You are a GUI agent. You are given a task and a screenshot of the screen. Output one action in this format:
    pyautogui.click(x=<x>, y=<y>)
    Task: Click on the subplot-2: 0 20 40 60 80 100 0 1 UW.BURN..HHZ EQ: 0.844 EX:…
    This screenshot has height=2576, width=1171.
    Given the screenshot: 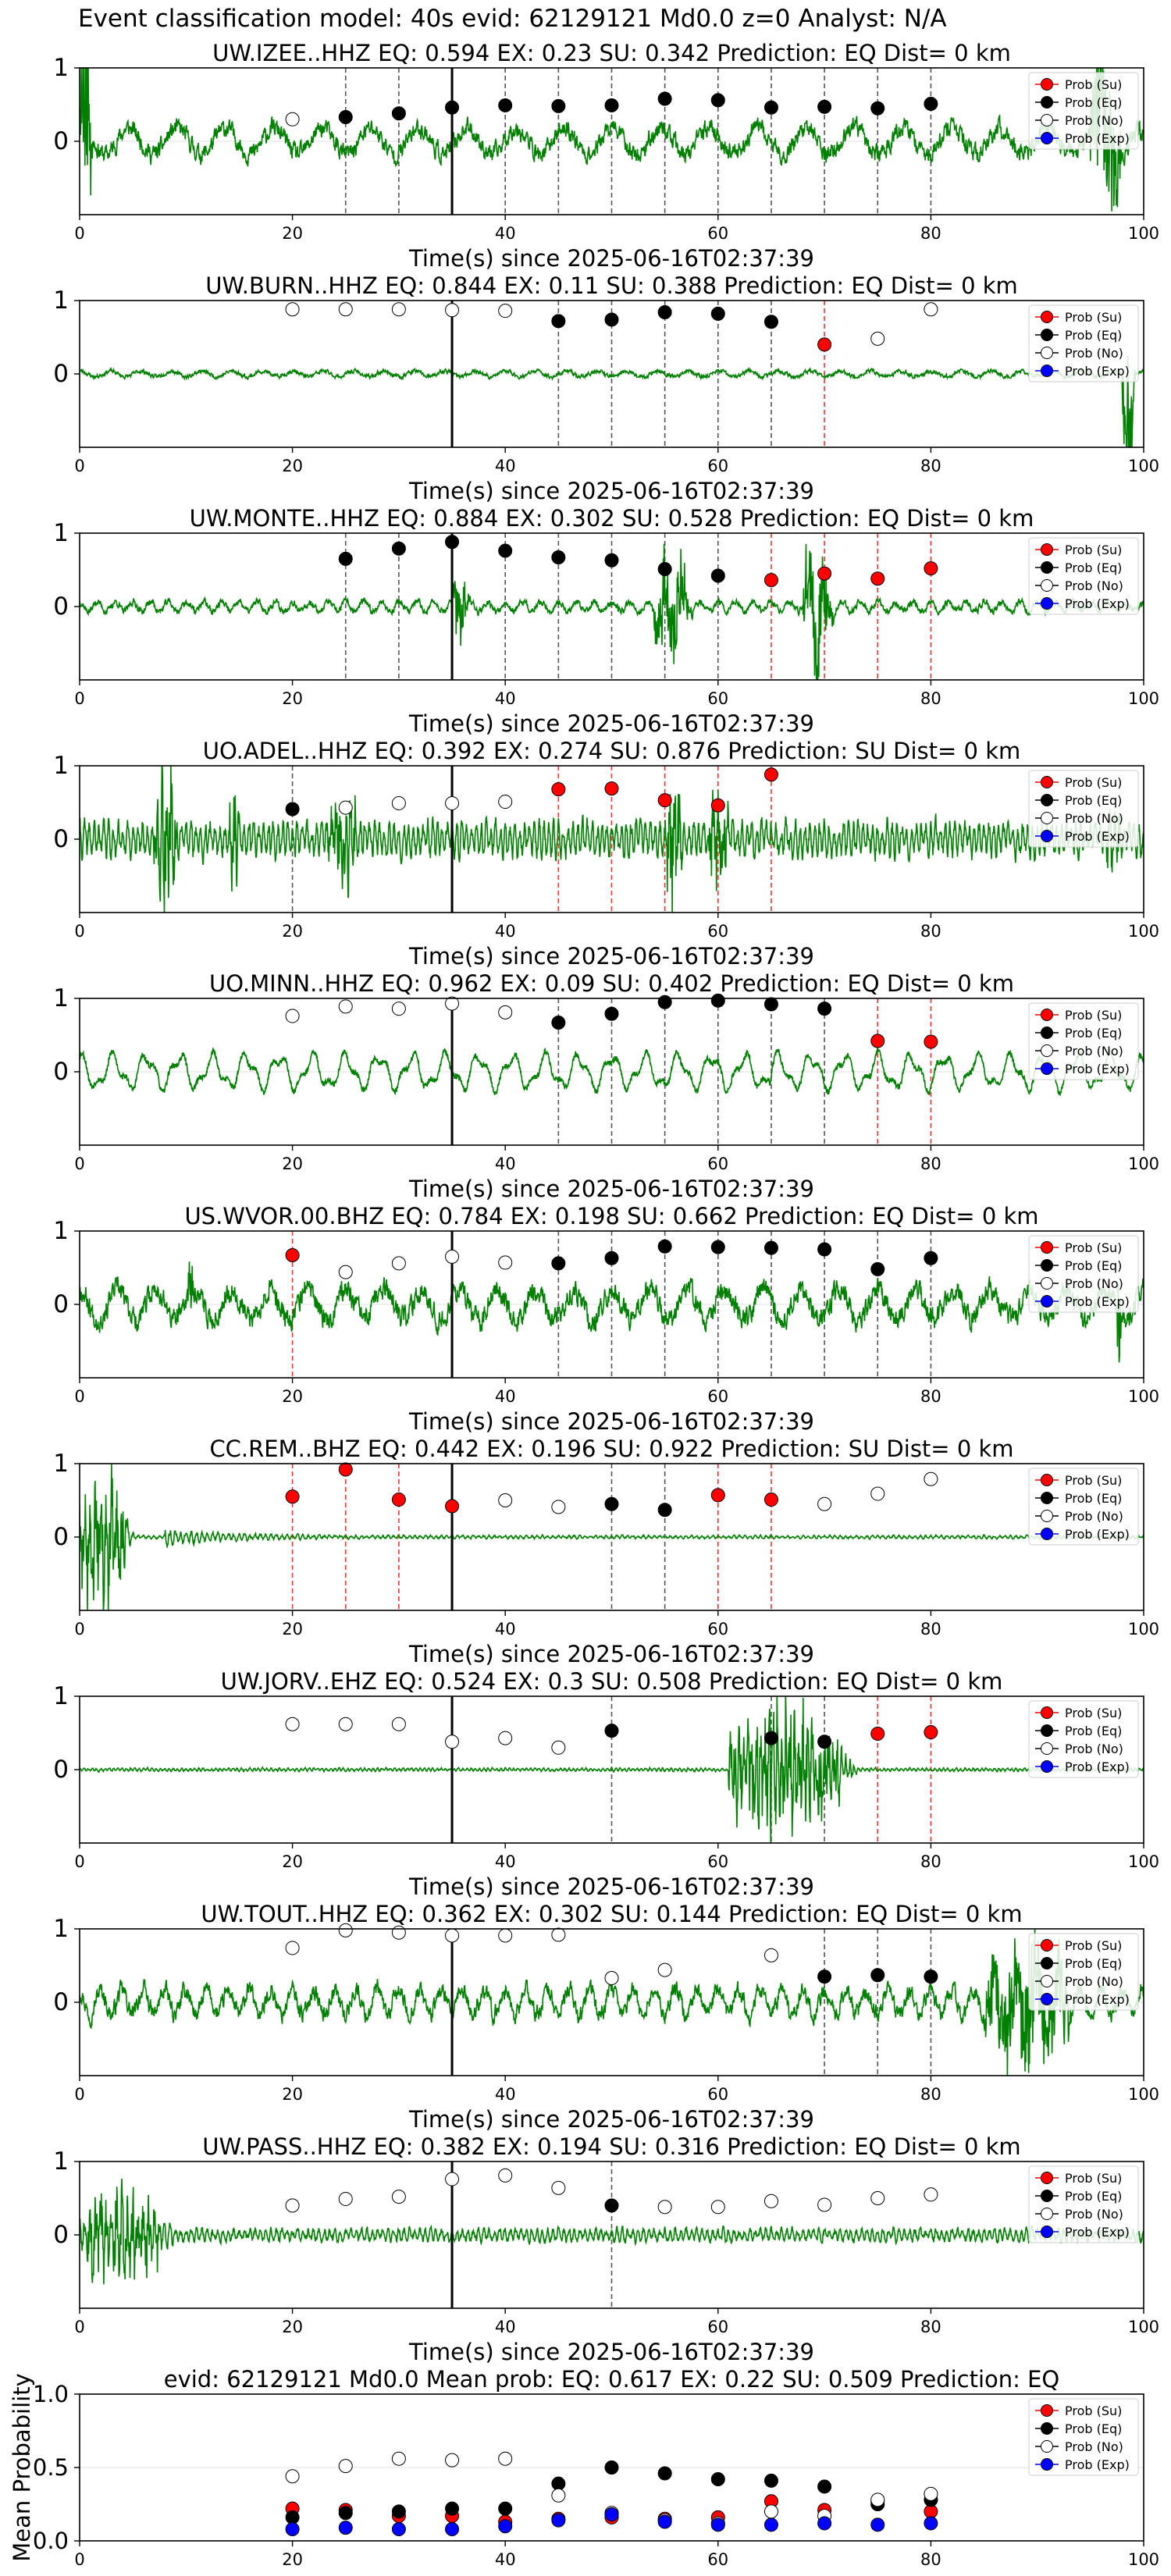 What is the action you would take?
    pyautogui.click(x=606, y=388)
    